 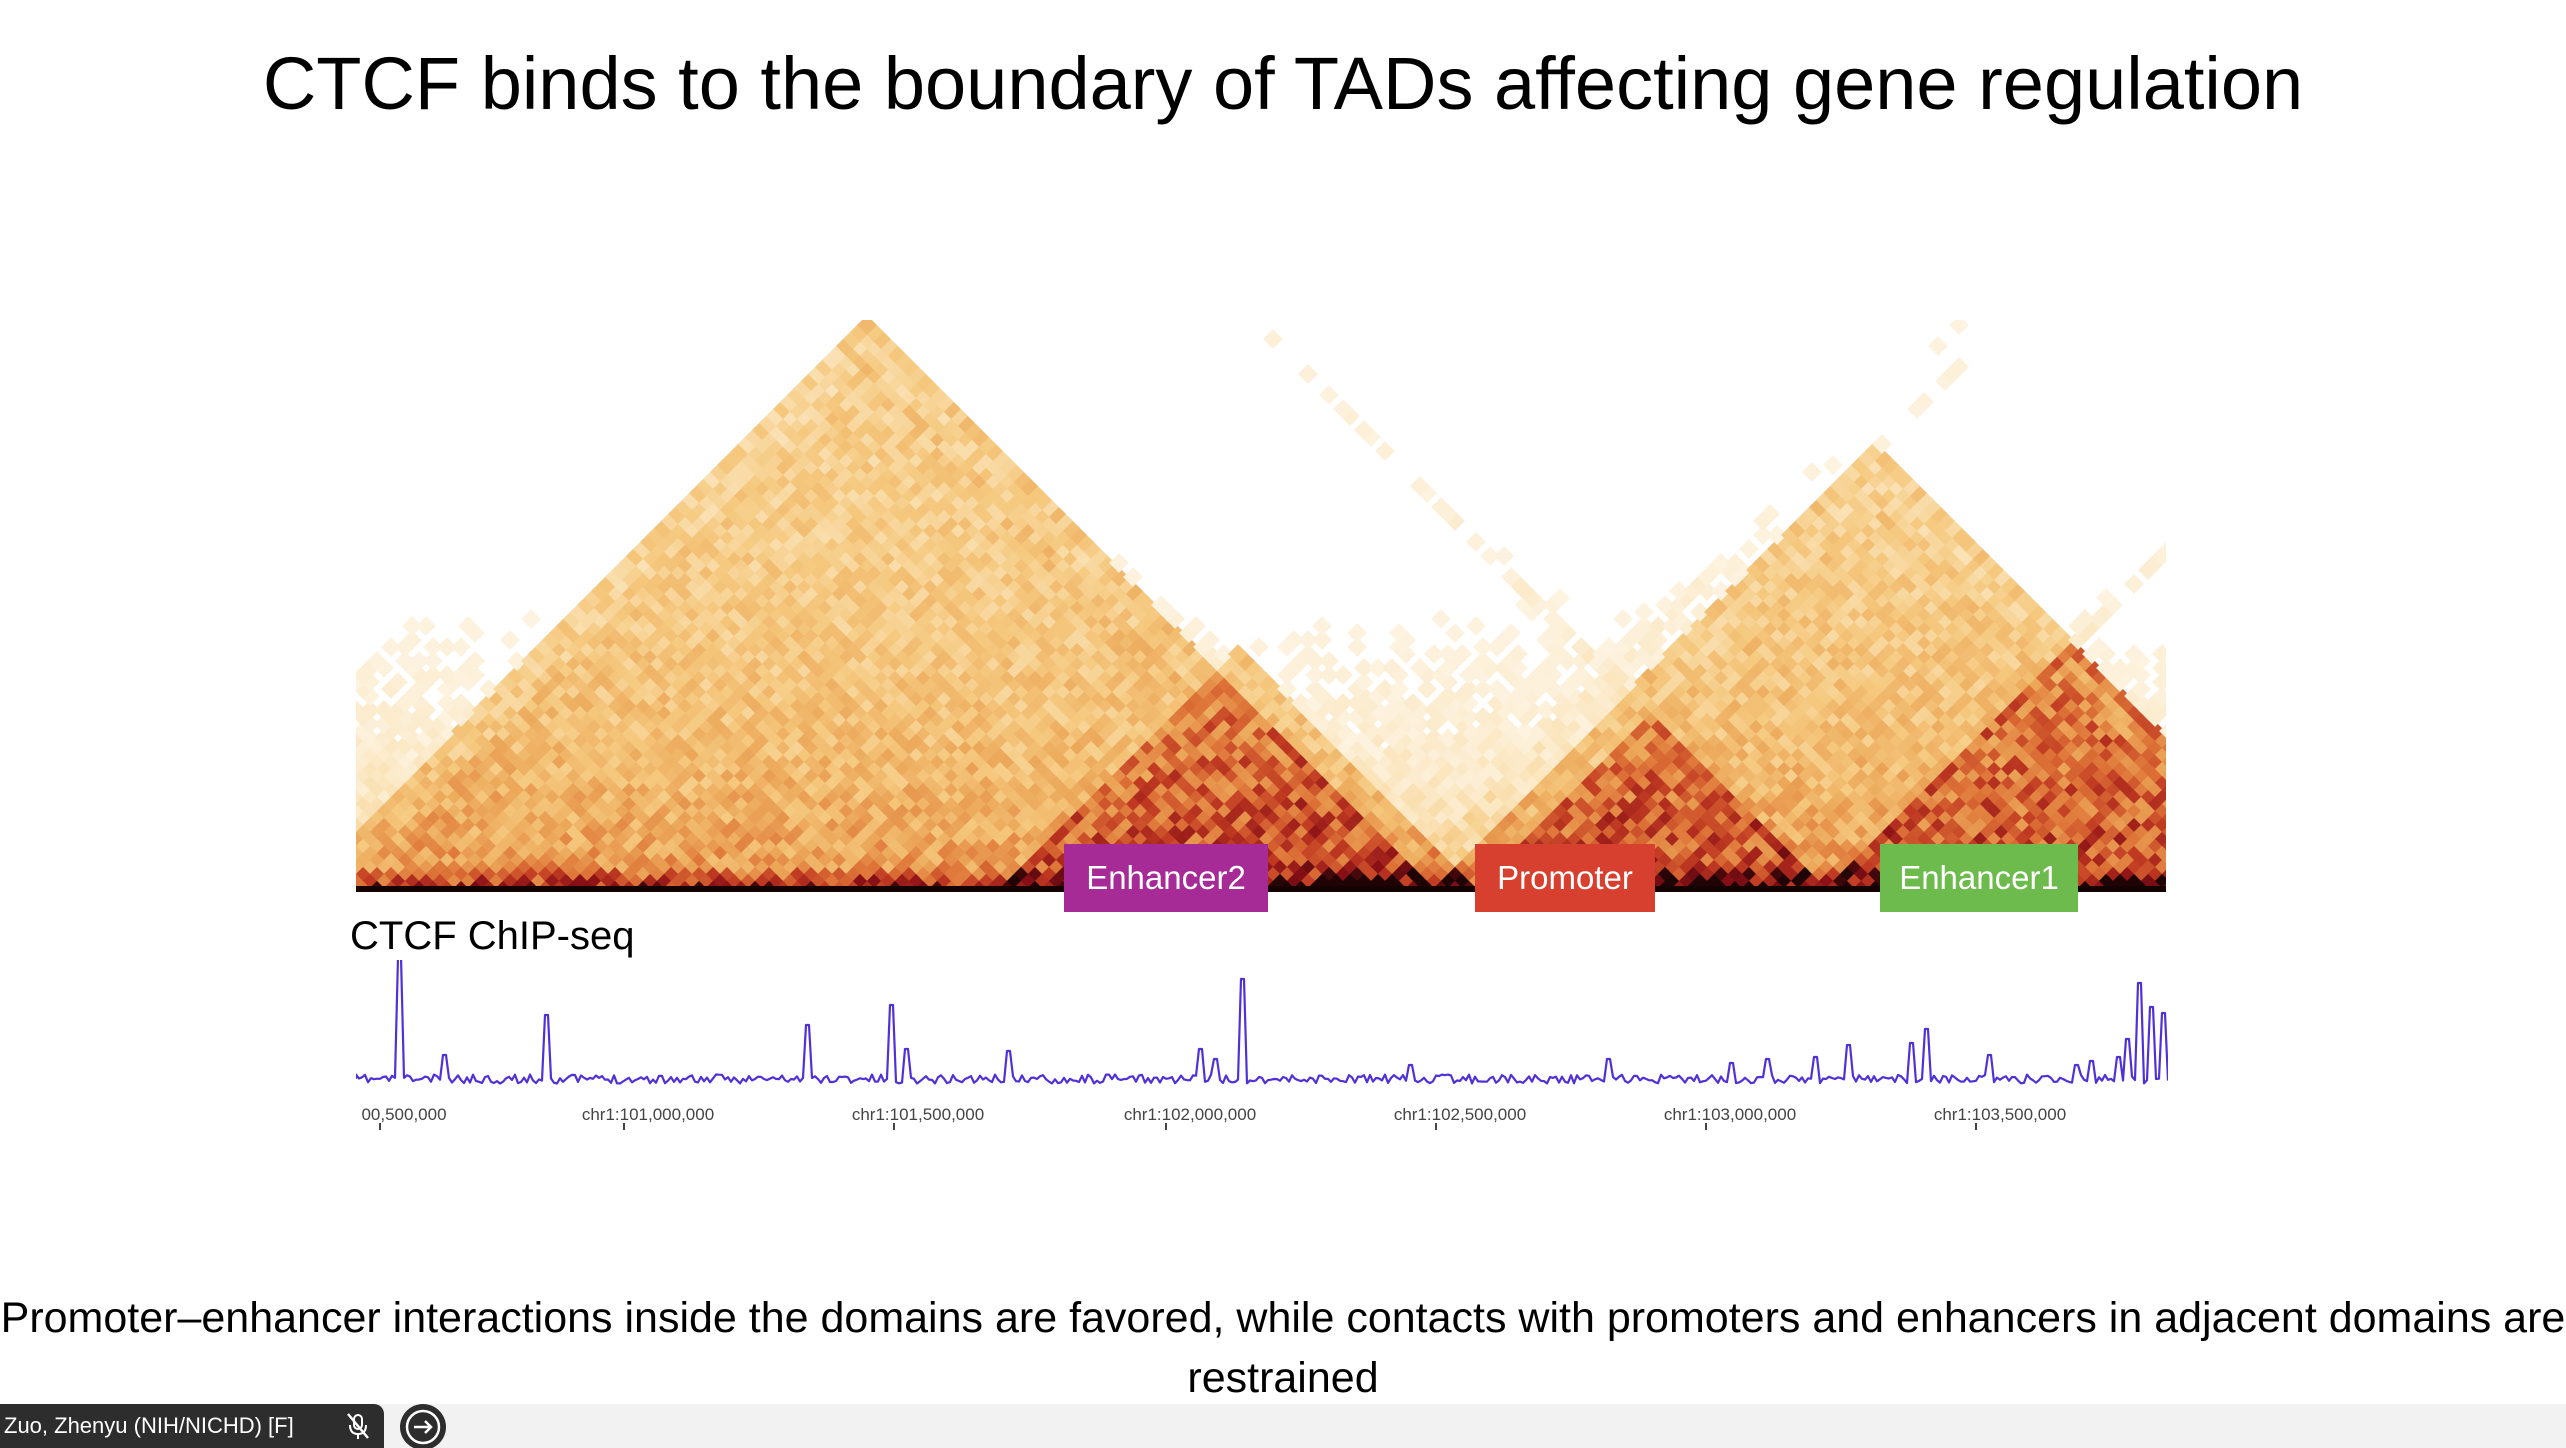 What do you see at coordinates (358, 1426) in the screenshot?
I see `mic-muted-icon` at bounding box center [358, 1426].